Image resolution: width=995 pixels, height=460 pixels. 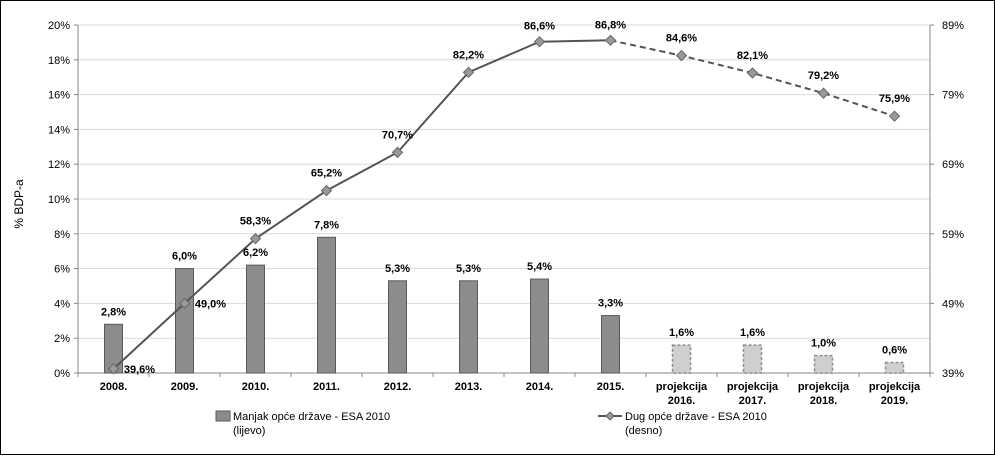 I want to click on legend-label-line: Dug opće države - ESA 2010, so click(x=696, y=417).